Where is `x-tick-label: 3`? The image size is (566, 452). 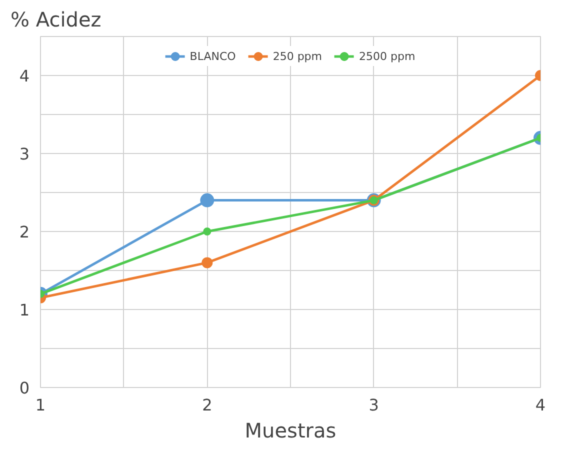
x-tick-label: 3 is located at coordinates (373, 405).